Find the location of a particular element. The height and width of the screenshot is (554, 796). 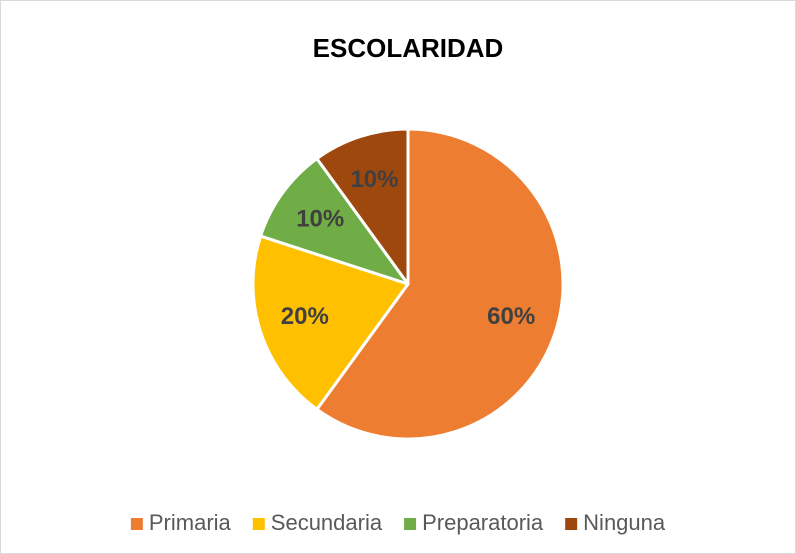

legend-label: Secundaria is located at coordinates (327, 522).